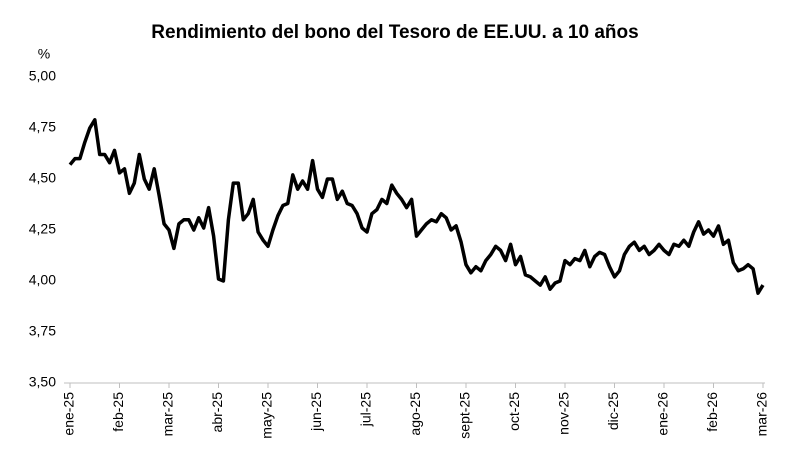  What do you see at coordinates (42, 331) in the screenshot?
I see `y-tick-label: 3,75` at bounding box center [42, 331].